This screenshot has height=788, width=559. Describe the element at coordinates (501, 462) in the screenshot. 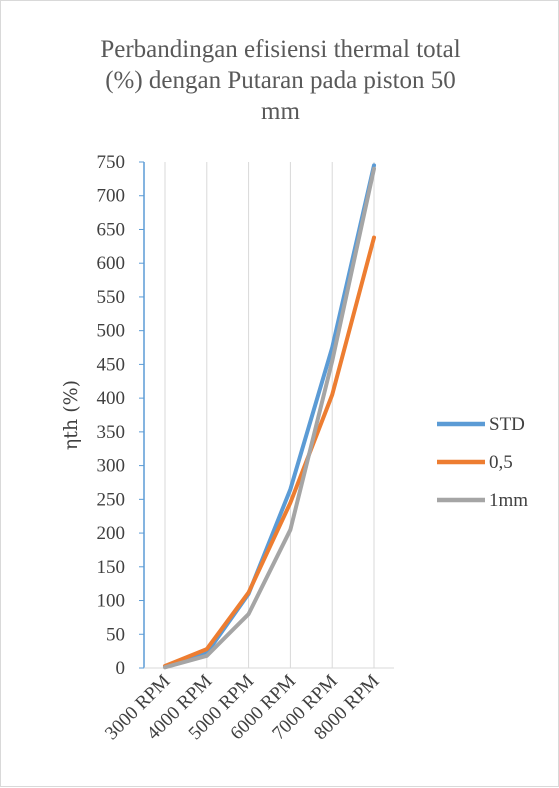

I see `legend-label-2: 0,5` at that location.